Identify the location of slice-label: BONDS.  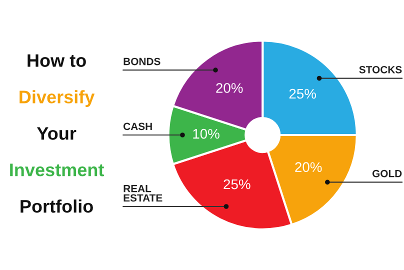
(142, 62).